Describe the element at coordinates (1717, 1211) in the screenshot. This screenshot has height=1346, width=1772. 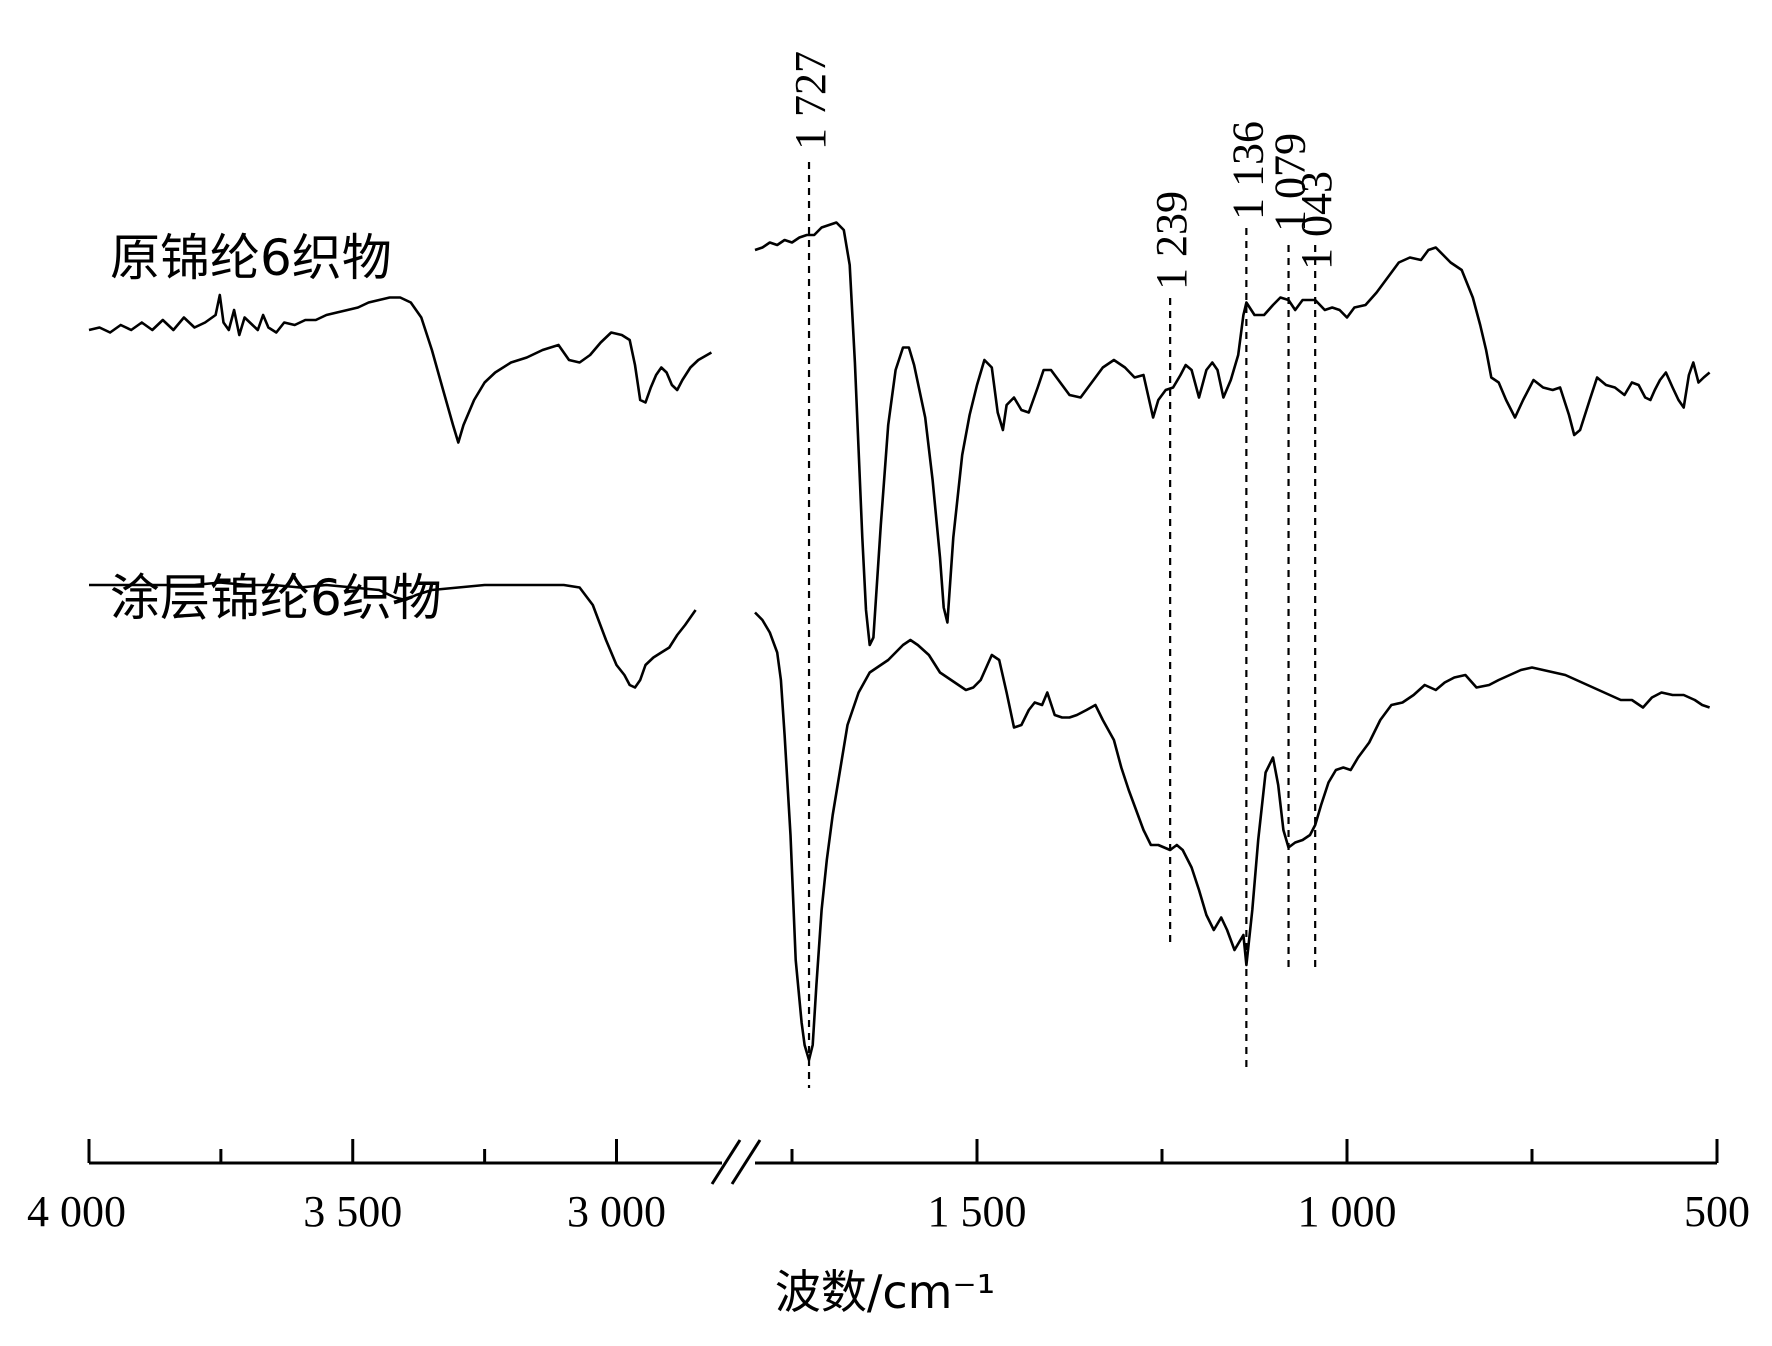
I see `x-tick-label-500: 500` at that location.